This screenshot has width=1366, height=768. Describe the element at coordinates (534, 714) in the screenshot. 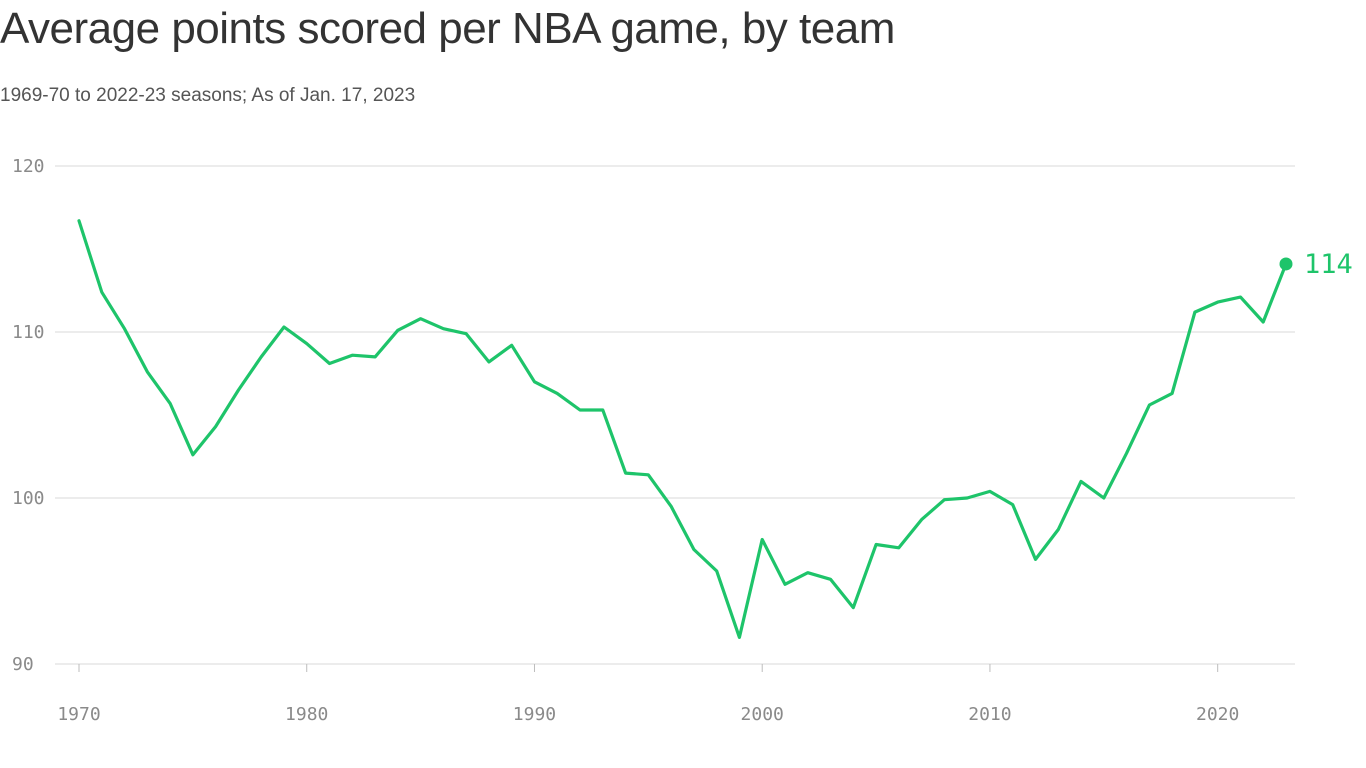

I see `x-tick-label-1990: 1990` at that location.